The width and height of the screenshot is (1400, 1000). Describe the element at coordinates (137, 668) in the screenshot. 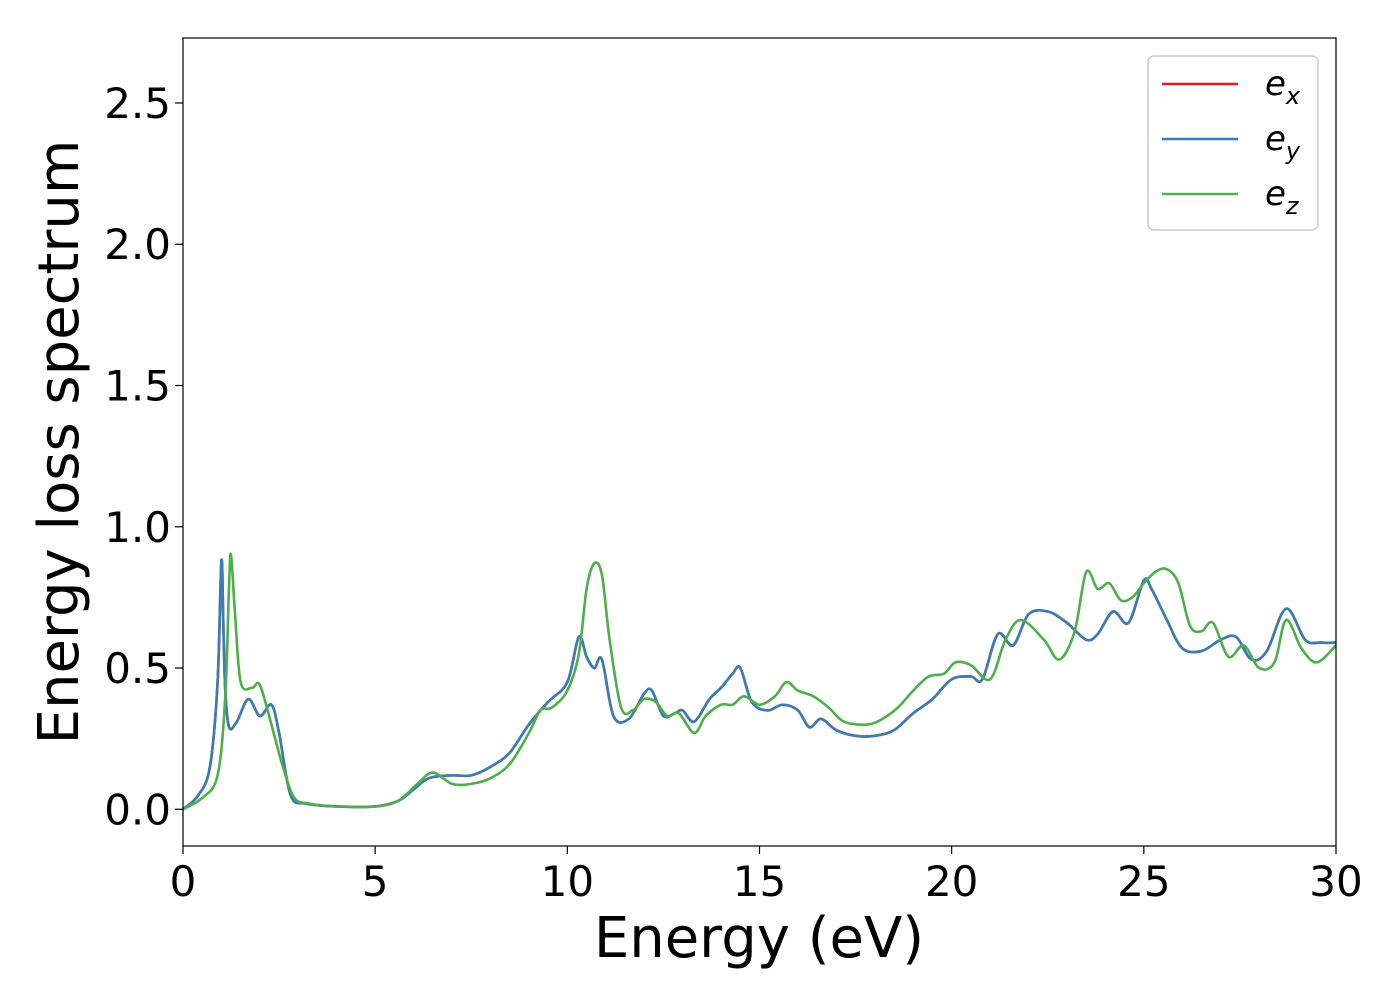

I see `y-tick-label: 0.5` at that location.